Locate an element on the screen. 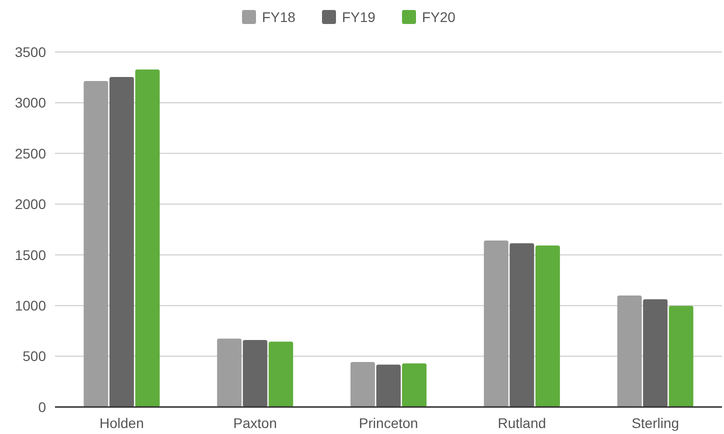 The width and height of the screenshot is (724, 434). x-tick-label: Rutland is located at coordinates (522, 423).